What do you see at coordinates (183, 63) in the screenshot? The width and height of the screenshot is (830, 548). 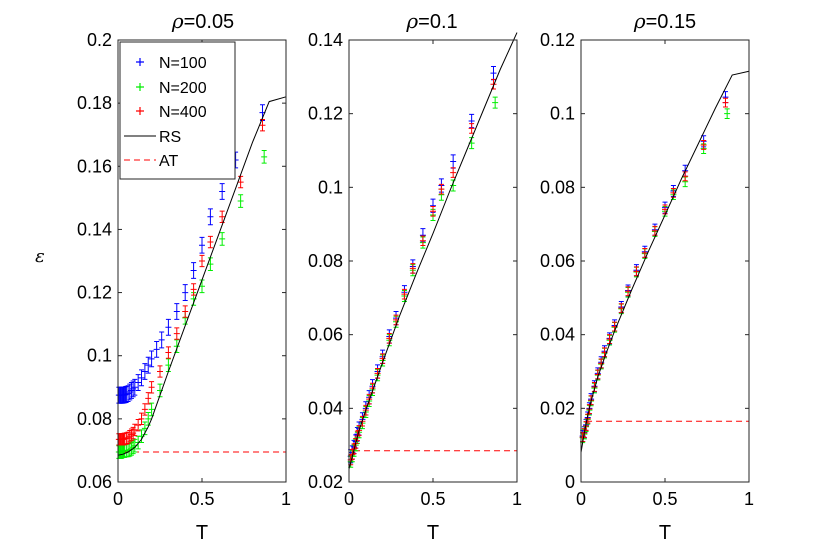 I see `legend-label-n100: N=100` at bounding box center [183, 63].